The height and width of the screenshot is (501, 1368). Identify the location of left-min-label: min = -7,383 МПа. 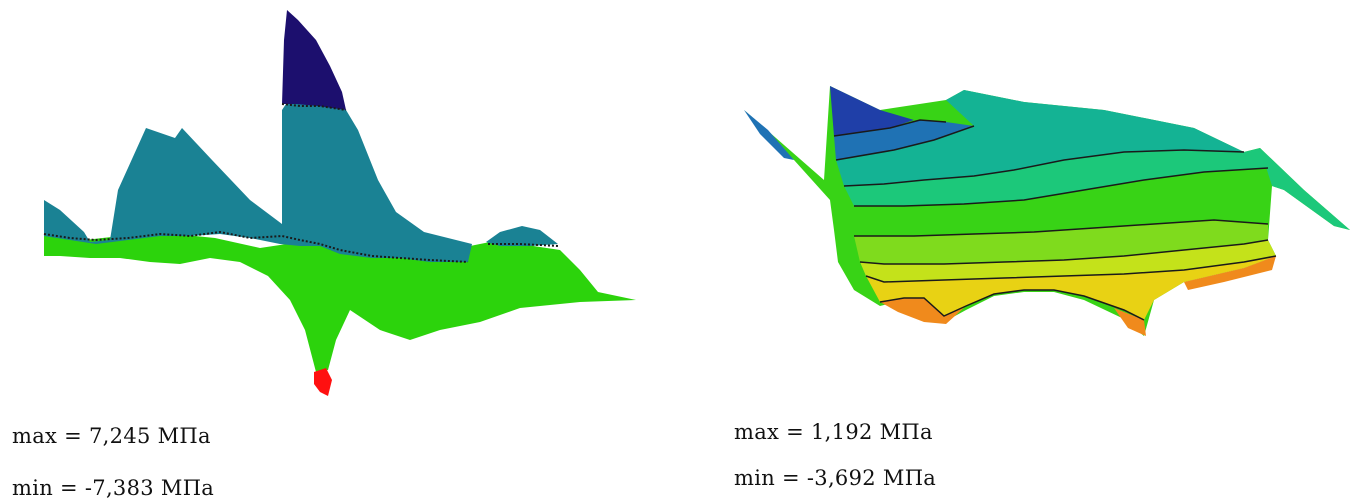
(113, 488).